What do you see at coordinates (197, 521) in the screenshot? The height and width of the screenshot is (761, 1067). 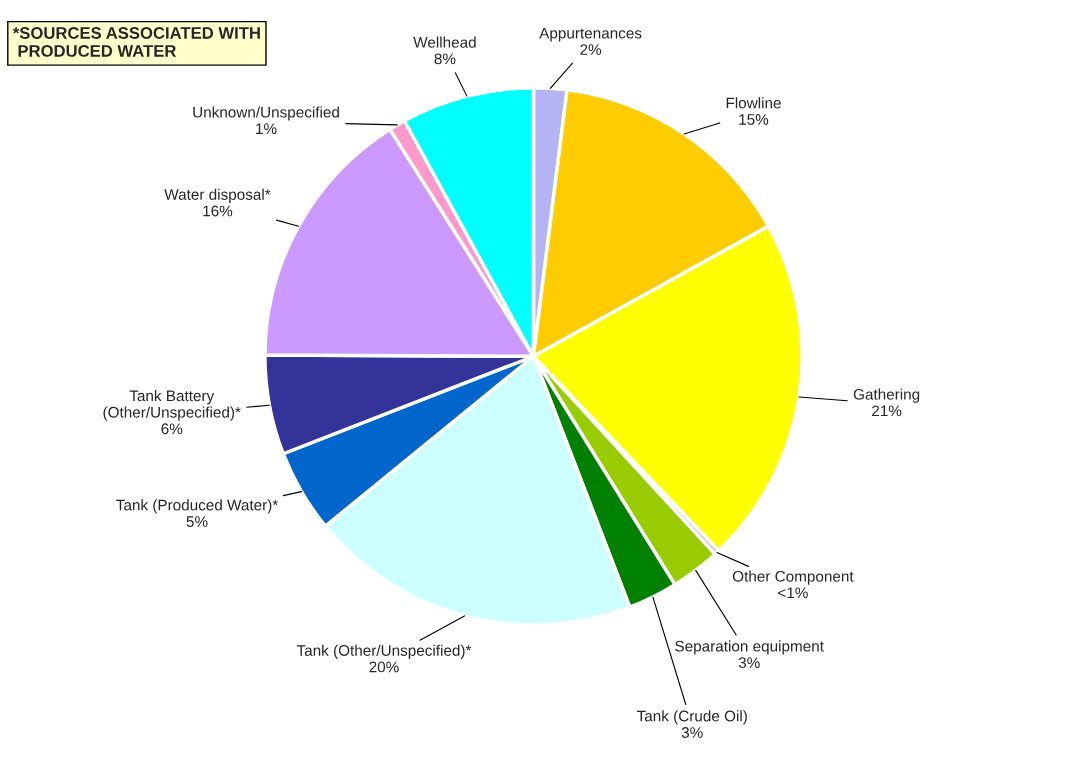 I see `data-label: 5%` at bounding box center [197, 521].